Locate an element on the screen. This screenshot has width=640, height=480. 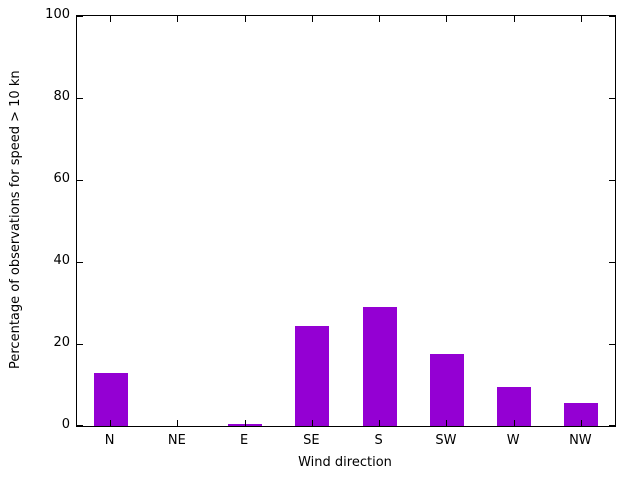
bar-n is located at coordinates (110, 399).